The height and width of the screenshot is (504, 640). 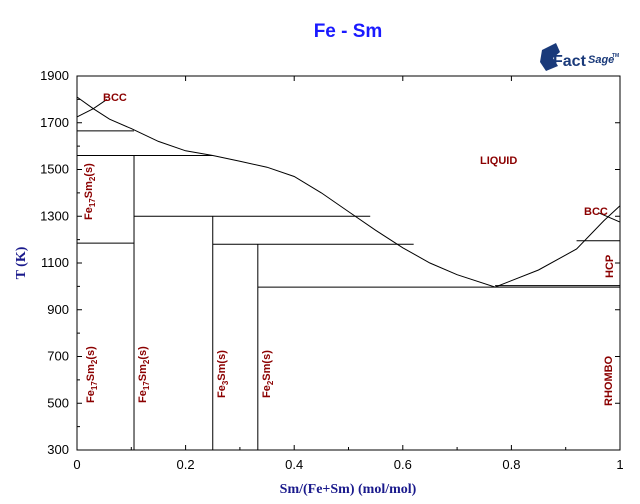 What do you see at coordinates (92, 108) in the screenshot?
I see `bcc-fe-boundary` at bounding box center [92, 108].